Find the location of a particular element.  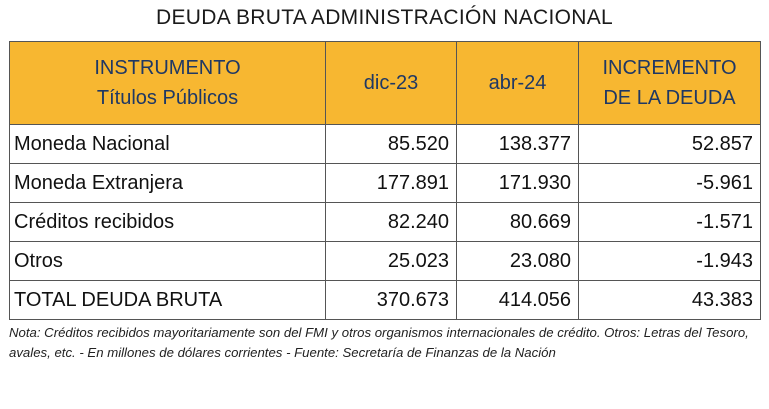

cell-abr24: 414.056 is located at coordinates (517, 300).